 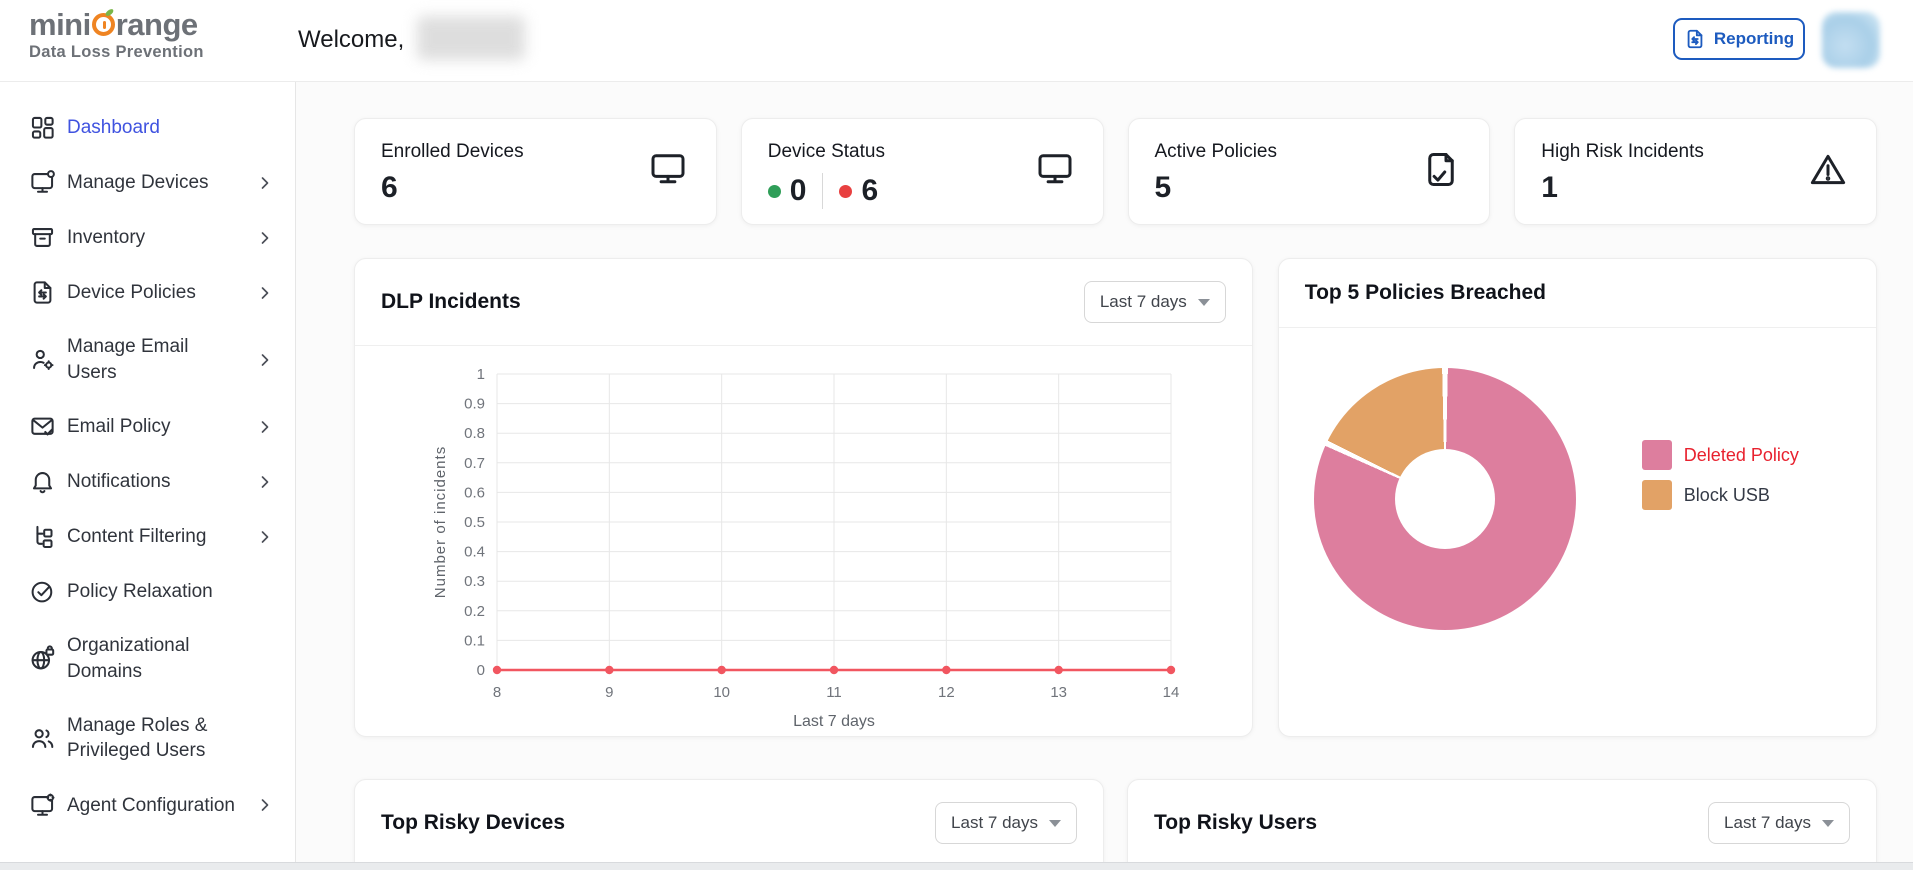 I want to click on legend-item: Block USB, so click(x=1720, y=495).